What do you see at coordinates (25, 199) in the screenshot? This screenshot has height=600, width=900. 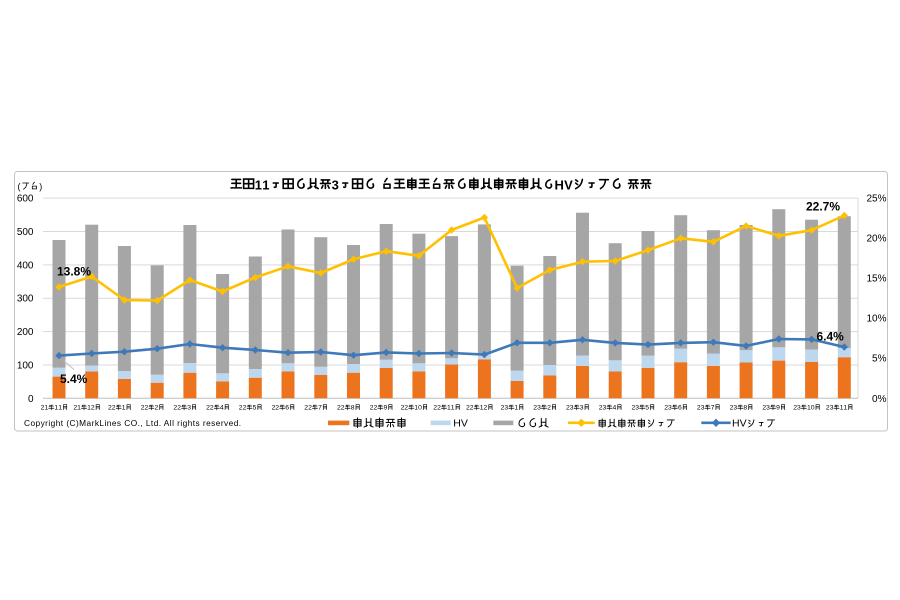 I see `svg-text: 600` at bounding box center [25, 199].